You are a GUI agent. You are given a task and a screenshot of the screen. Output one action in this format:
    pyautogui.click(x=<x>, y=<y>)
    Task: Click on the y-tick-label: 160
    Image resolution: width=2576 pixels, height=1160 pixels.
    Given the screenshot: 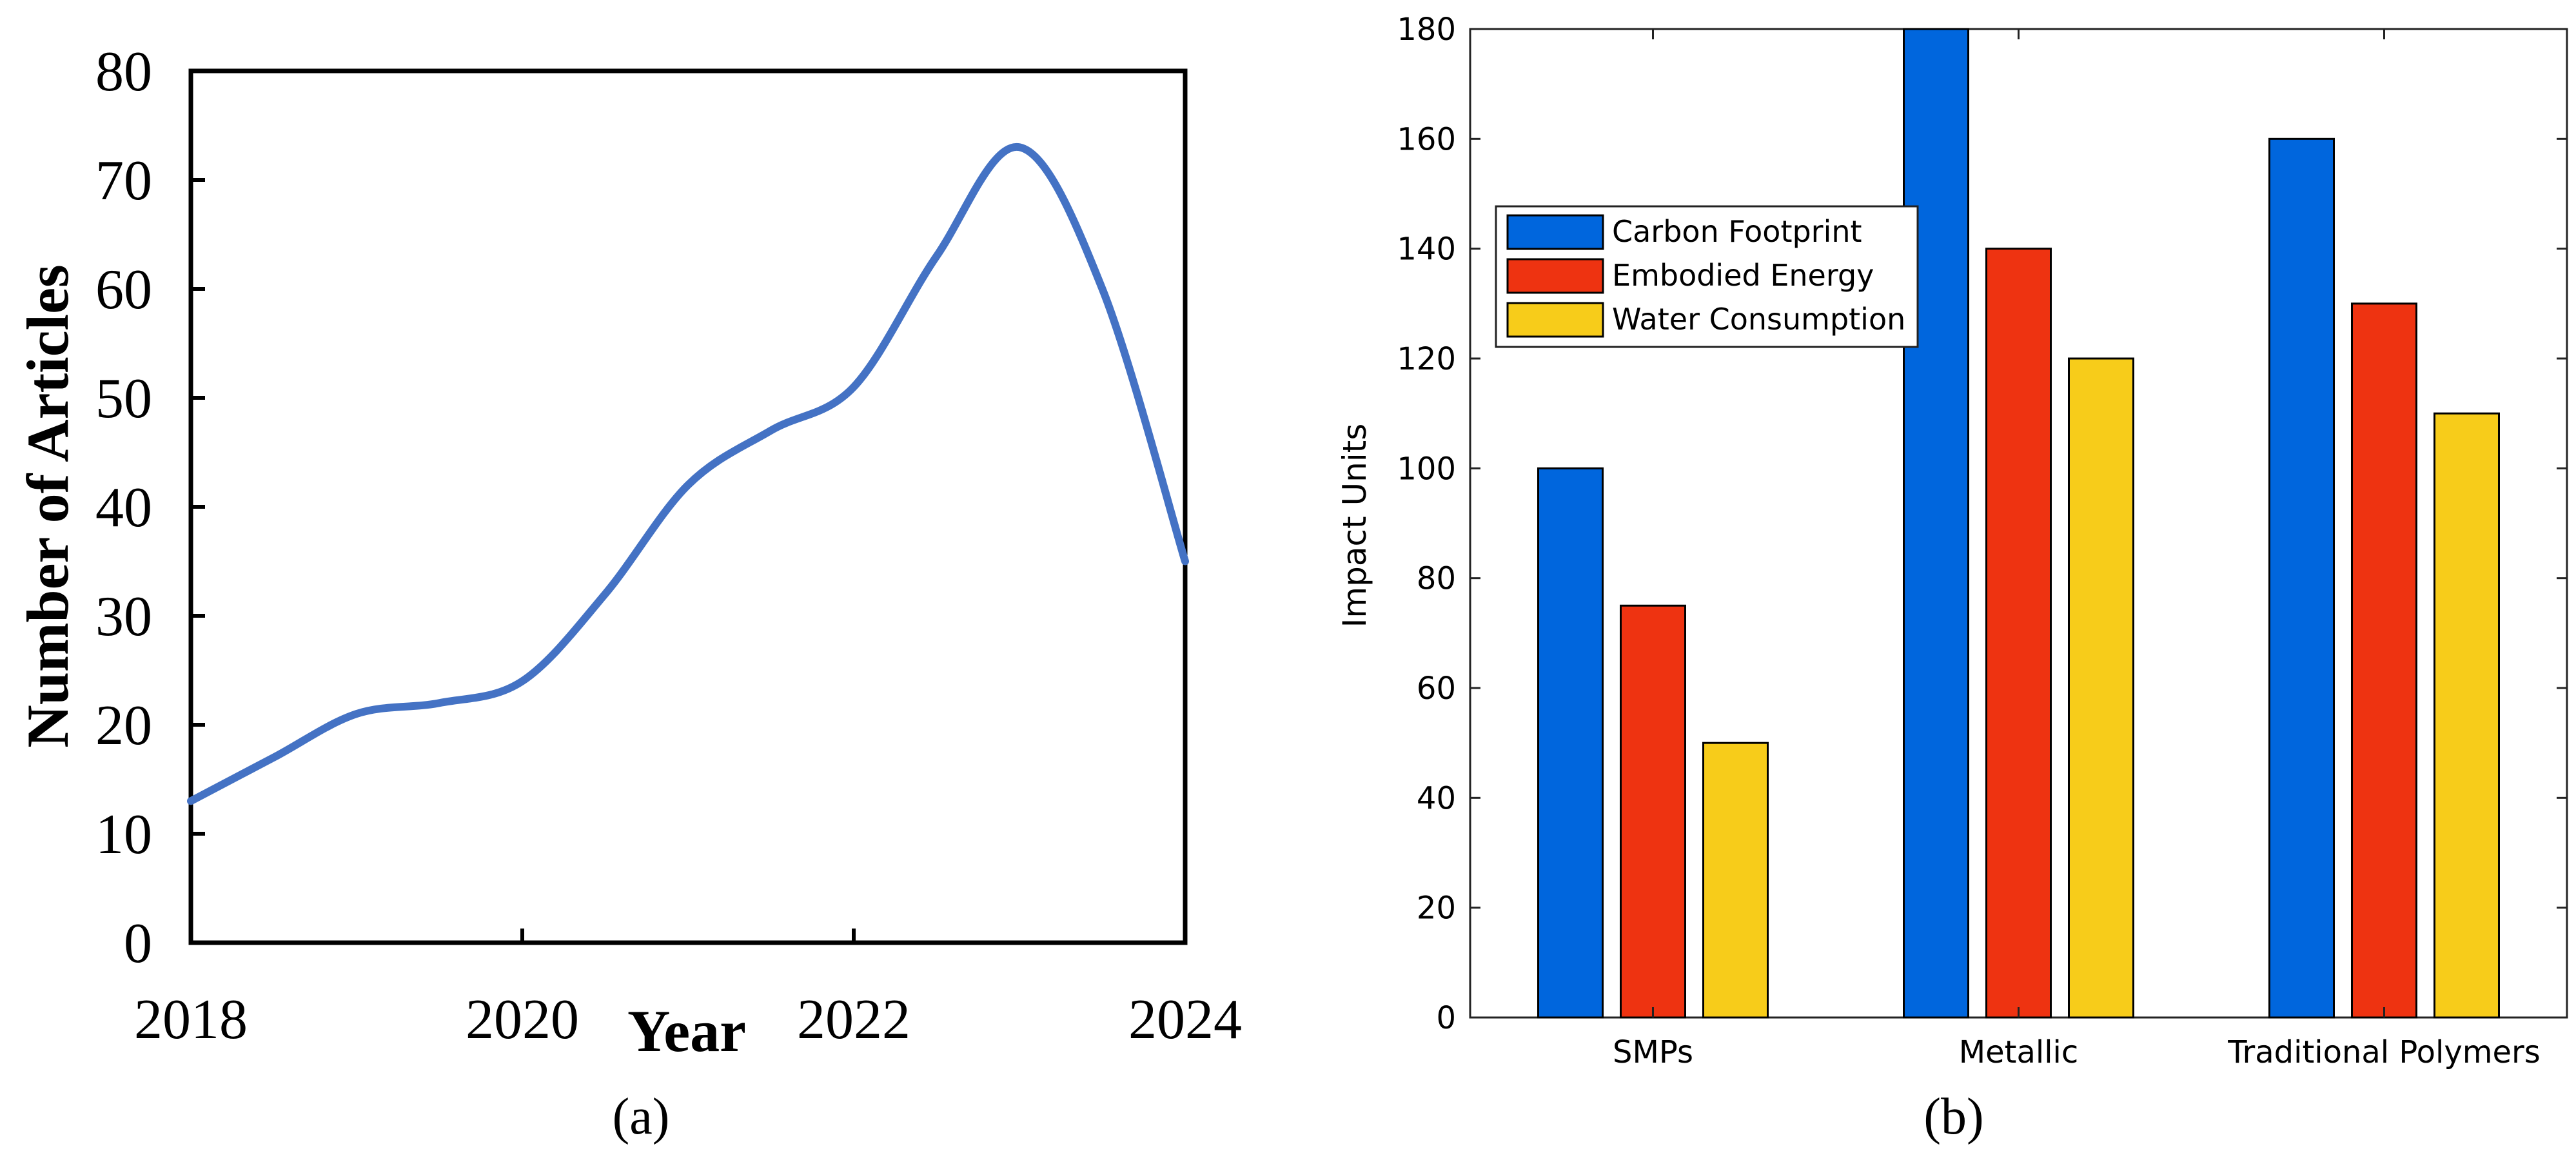 What is the action you would take?
    pyautogui.click(x=1426, y=139)
    